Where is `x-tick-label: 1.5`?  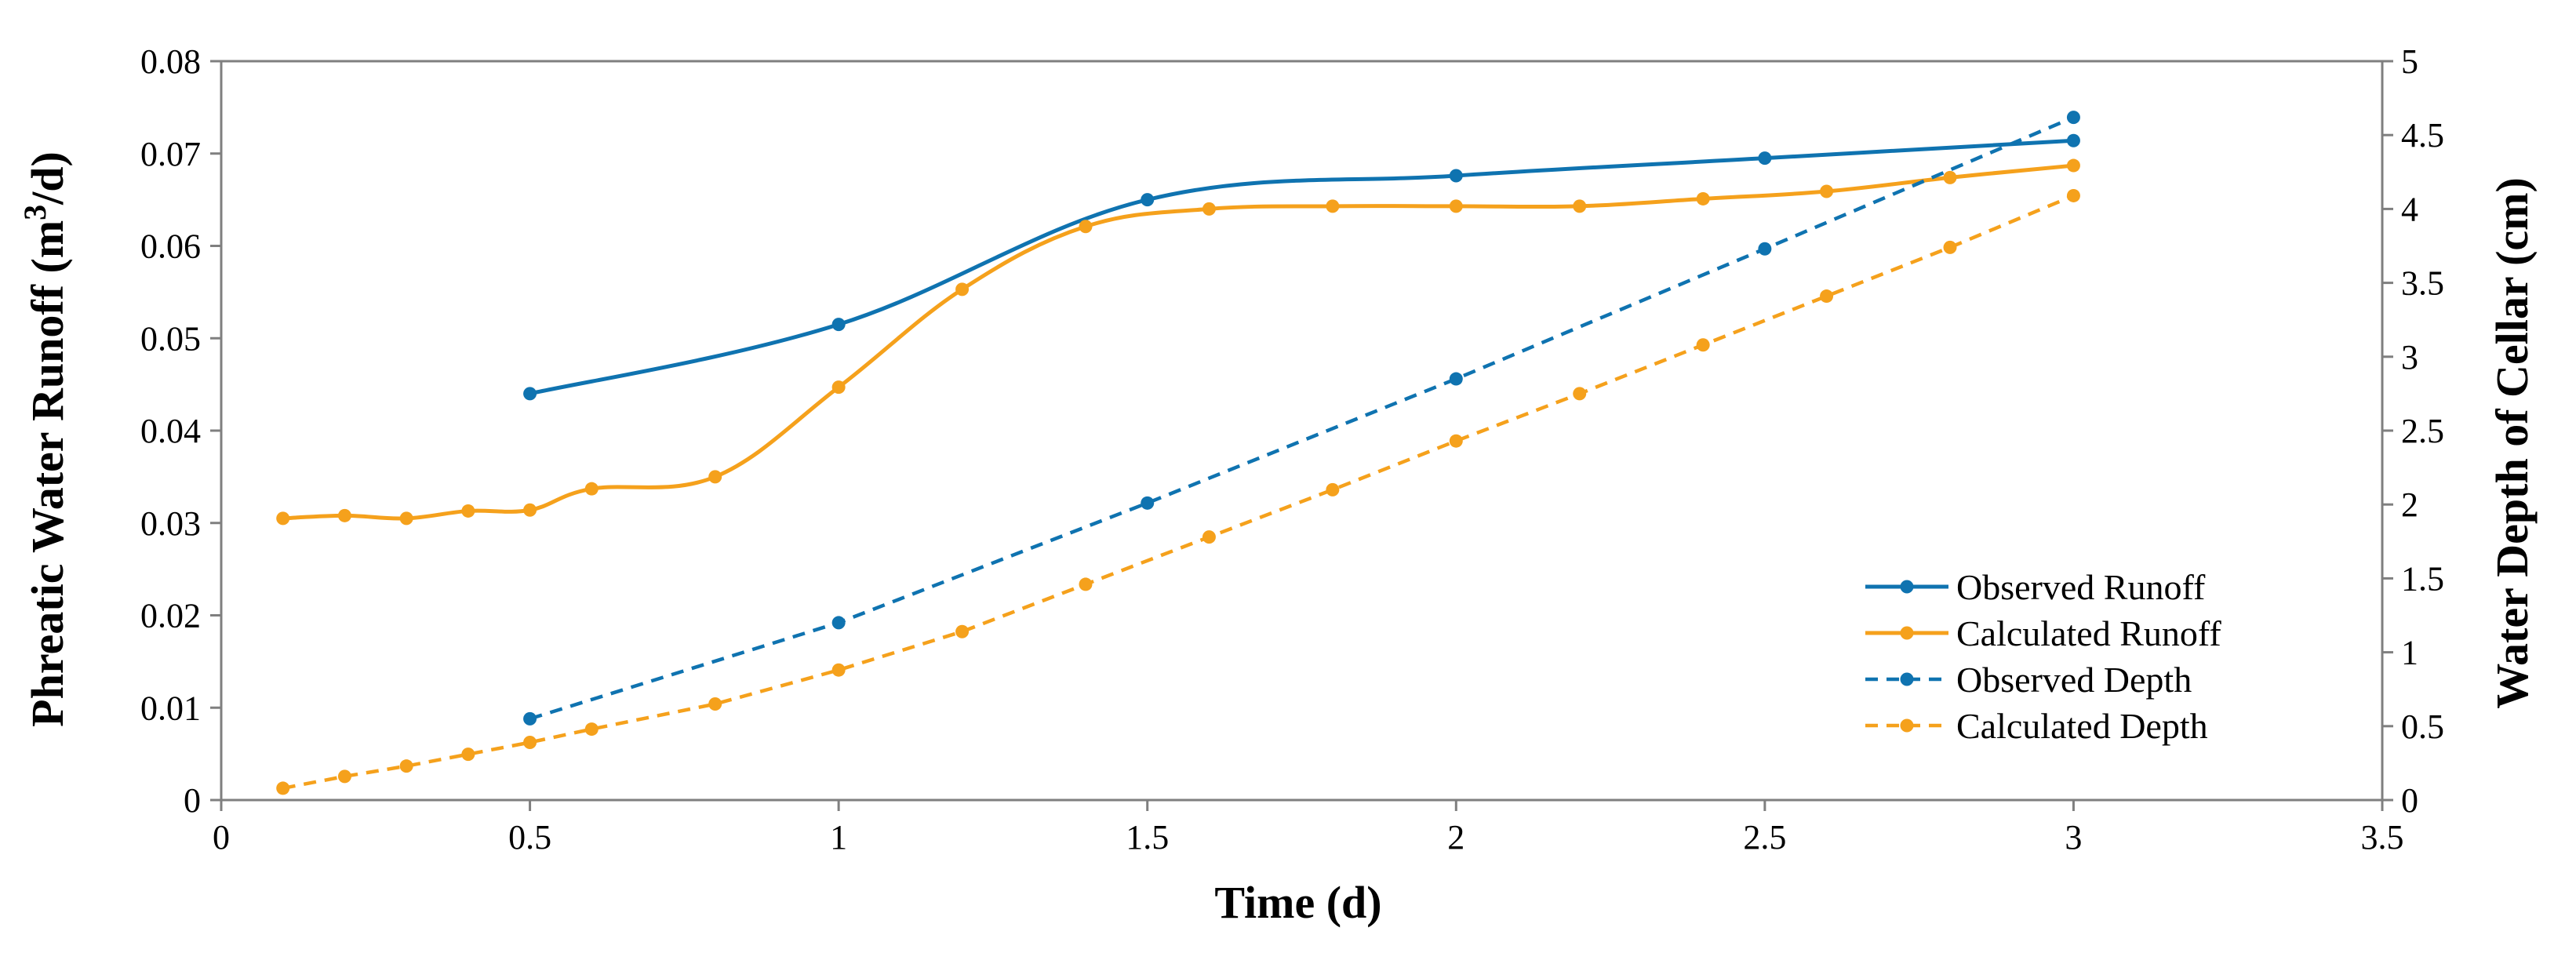
x-tick-label: 1.5 is located at coordinates (1147, 837).